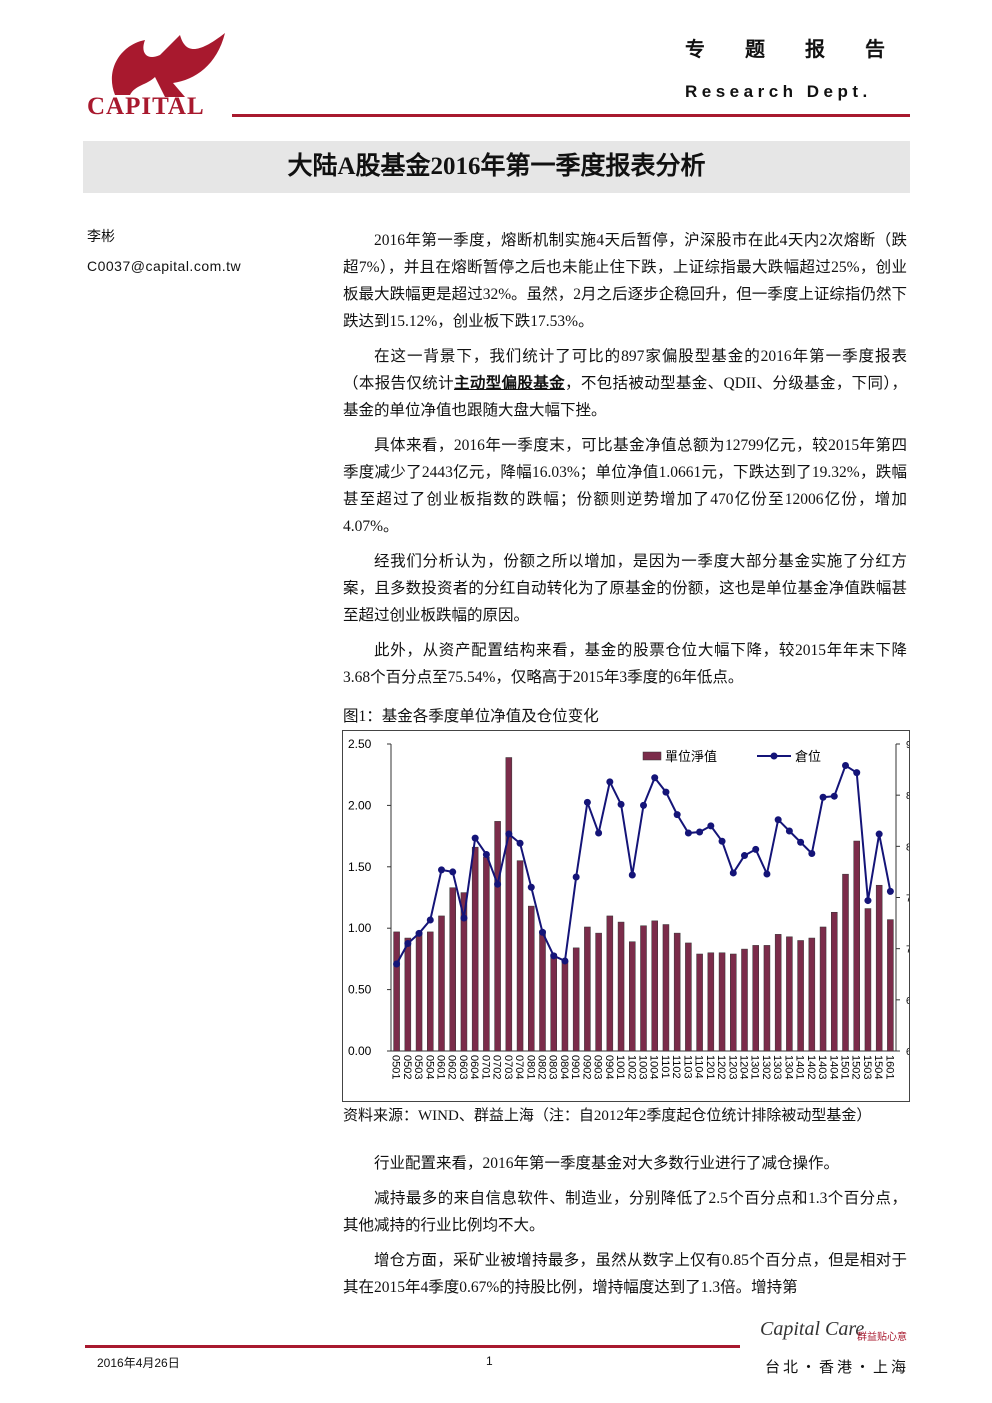  I want to click on y2-tick-label: 70%, so click(908, 950).